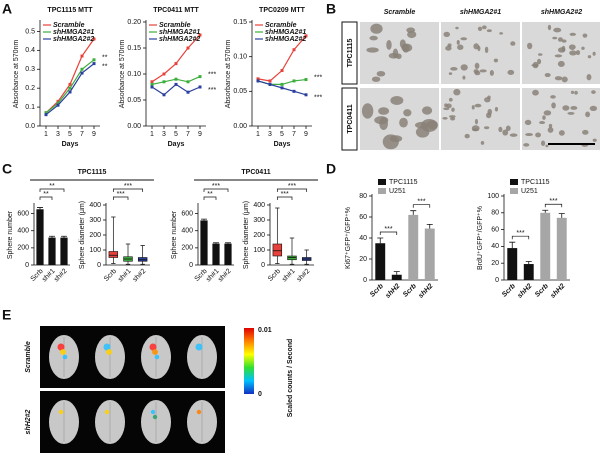 This screenshot has width=600, height=456. Describe the element at coordinates (524, 291) in the screenshot. I see `x-tick-label: shH2` at that location.